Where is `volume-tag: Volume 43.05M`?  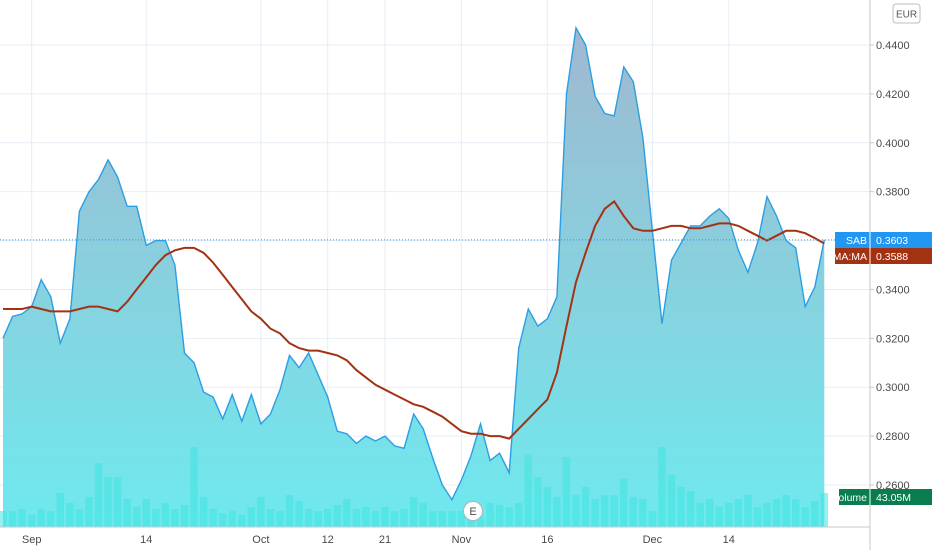 volume-tag: Volume 43.05M is located at coordinates (882, 497).